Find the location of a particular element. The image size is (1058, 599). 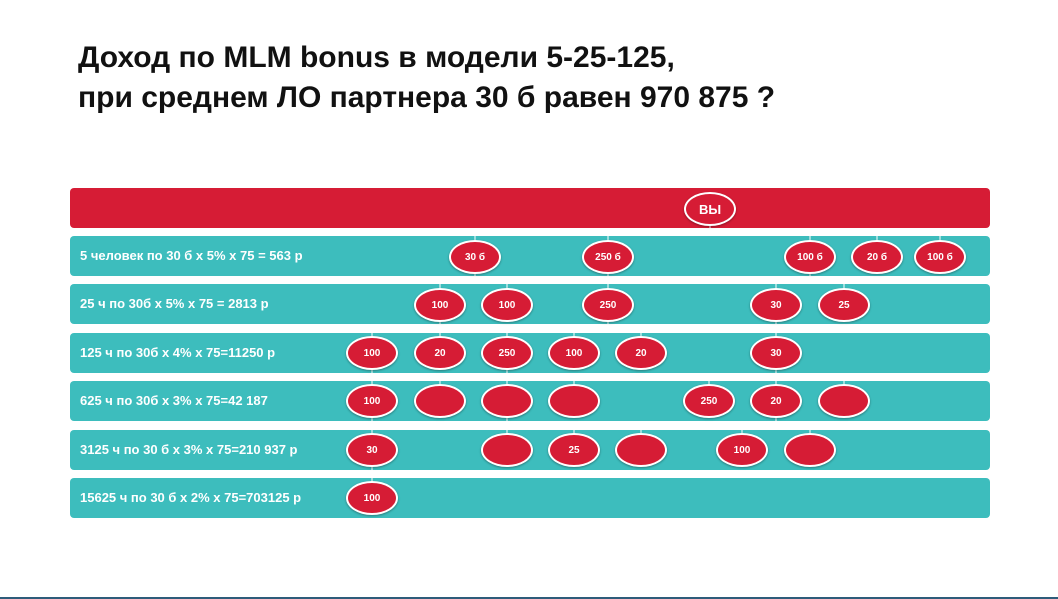

node-l3-6: 30 is located at coordinates (776, 353).